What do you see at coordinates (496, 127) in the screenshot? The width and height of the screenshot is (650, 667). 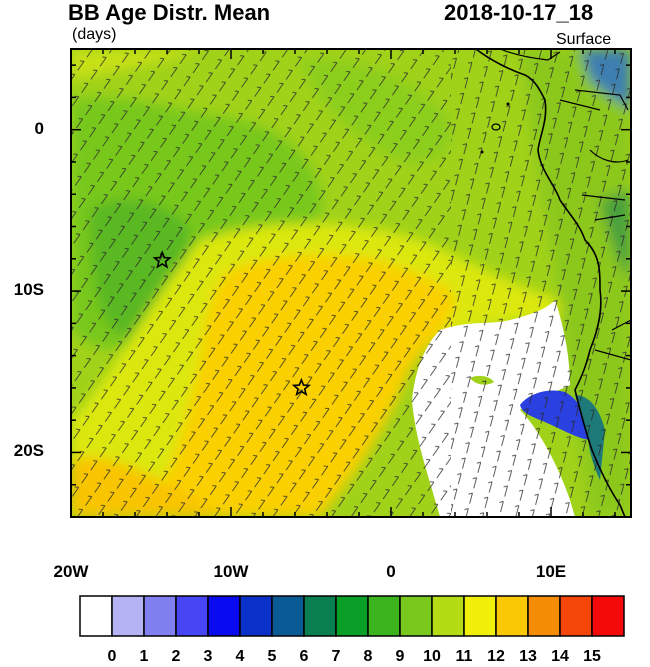 I see `island-sao-tome` at bounding box center [496, 127].